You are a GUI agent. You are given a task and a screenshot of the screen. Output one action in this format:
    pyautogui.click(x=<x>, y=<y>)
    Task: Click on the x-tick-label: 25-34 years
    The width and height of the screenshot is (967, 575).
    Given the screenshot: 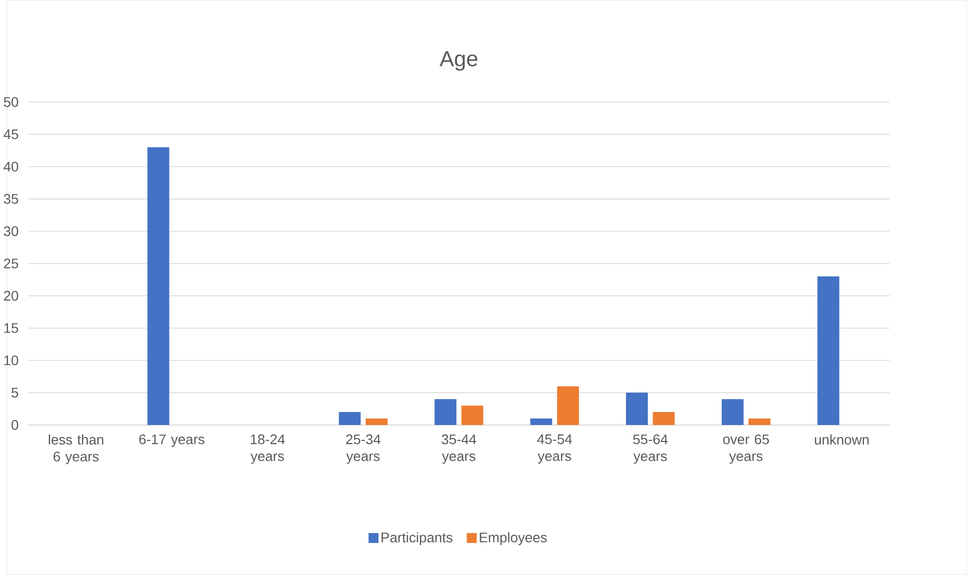 What is the action you would take?
    pyautogui.click(x=363, y=449)
    